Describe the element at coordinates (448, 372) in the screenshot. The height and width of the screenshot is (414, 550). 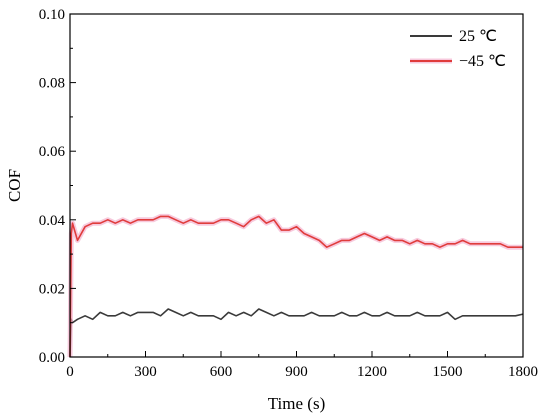
I see `x-tick-label: 1500` at that location.